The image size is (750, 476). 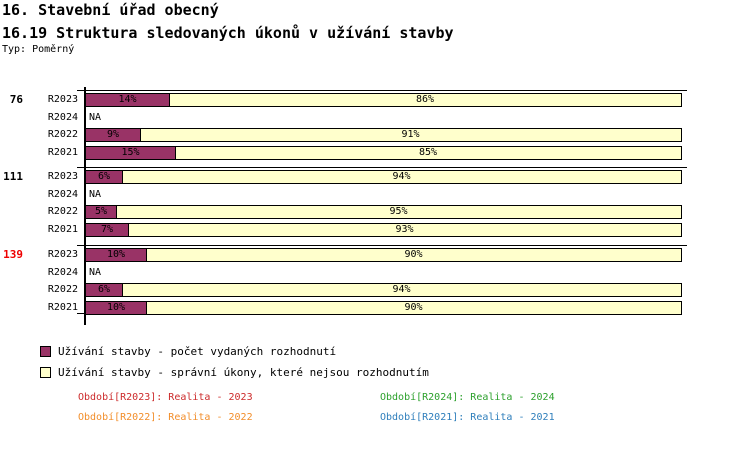 What do you see at coordinates (165, 417) in the screenshot?
I see `period-note-r2022: Období[R2022]: Realita - 2022` at bounding box center [165, 417].